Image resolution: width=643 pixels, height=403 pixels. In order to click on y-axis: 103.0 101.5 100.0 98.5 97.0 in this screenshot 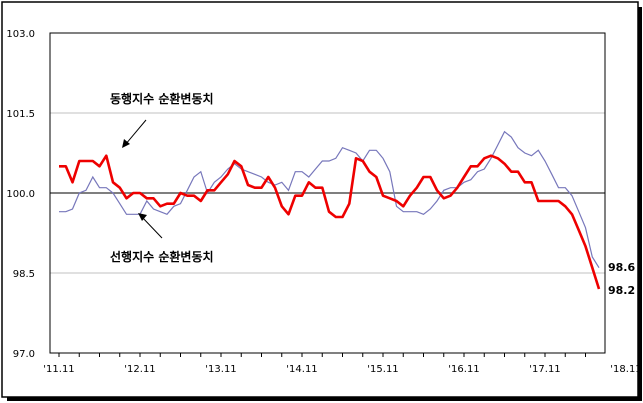, I will do `click(20, 194)`.